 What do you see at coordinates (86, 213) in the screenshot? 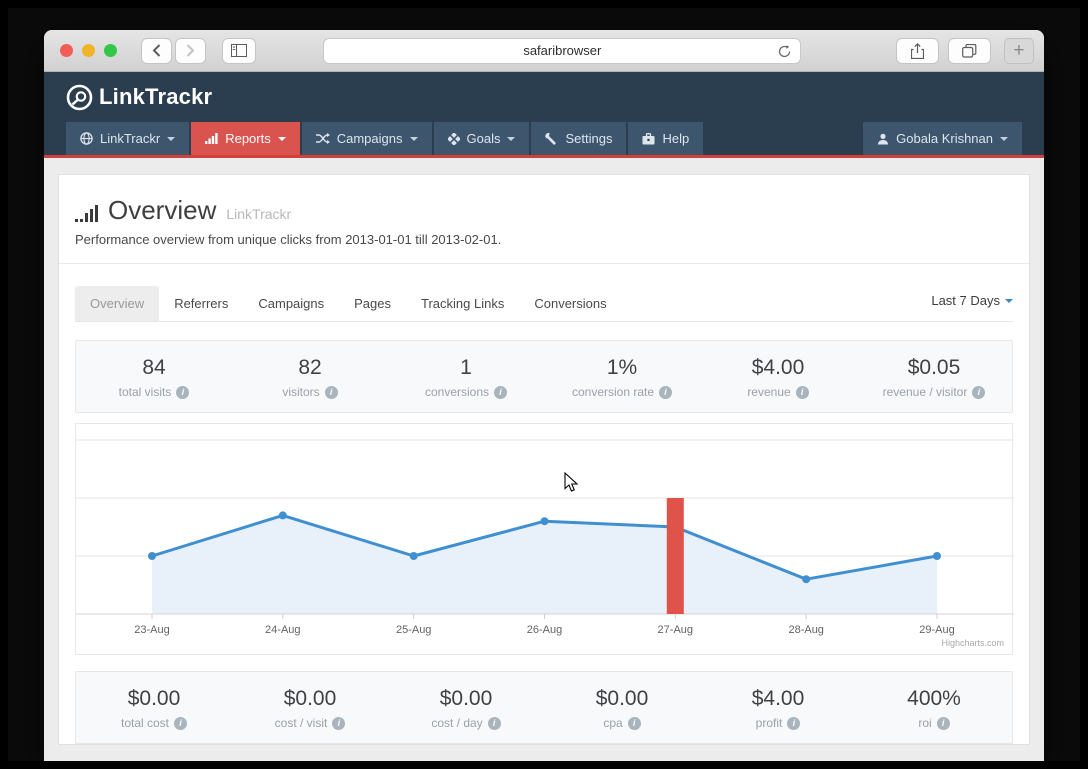
I see `bar-chart-title-icon` at bounding box center [86, 213].